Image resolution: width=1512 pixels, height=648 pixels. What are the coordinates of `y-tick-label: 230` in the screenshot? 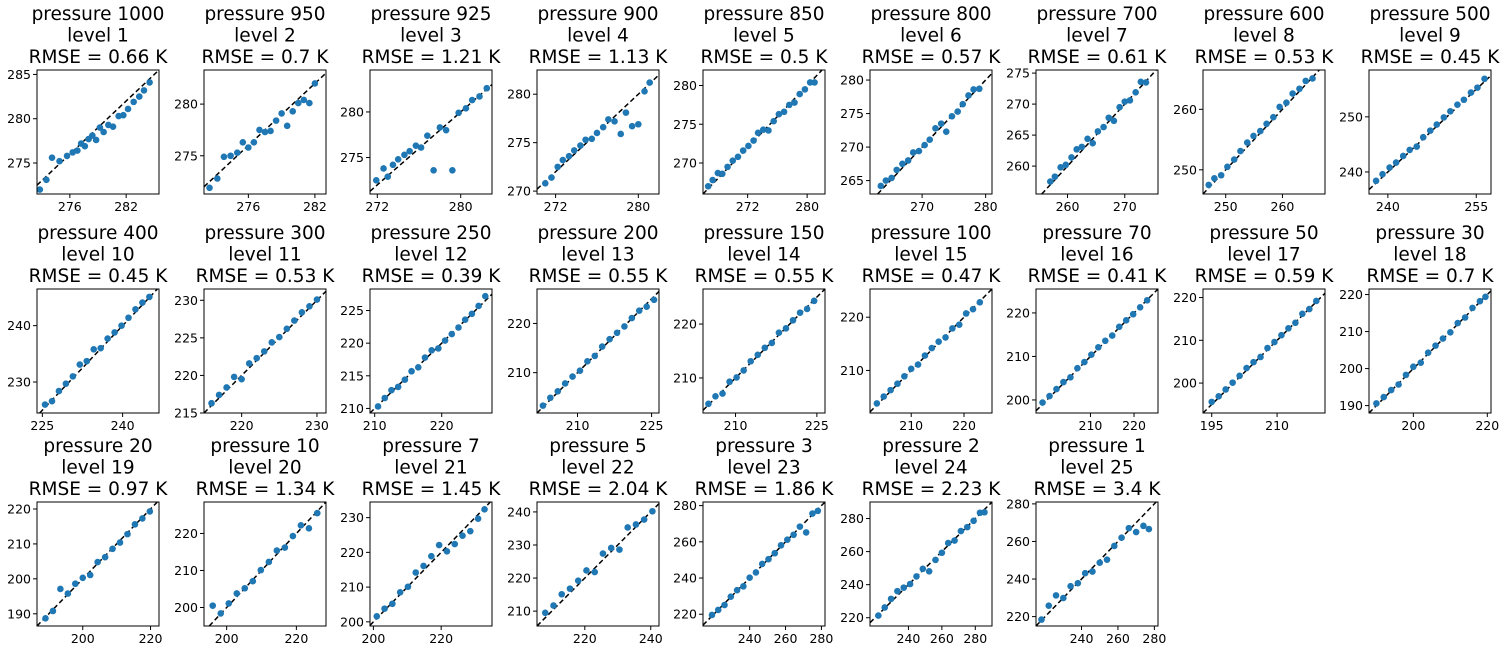 It's located at (19, 382).